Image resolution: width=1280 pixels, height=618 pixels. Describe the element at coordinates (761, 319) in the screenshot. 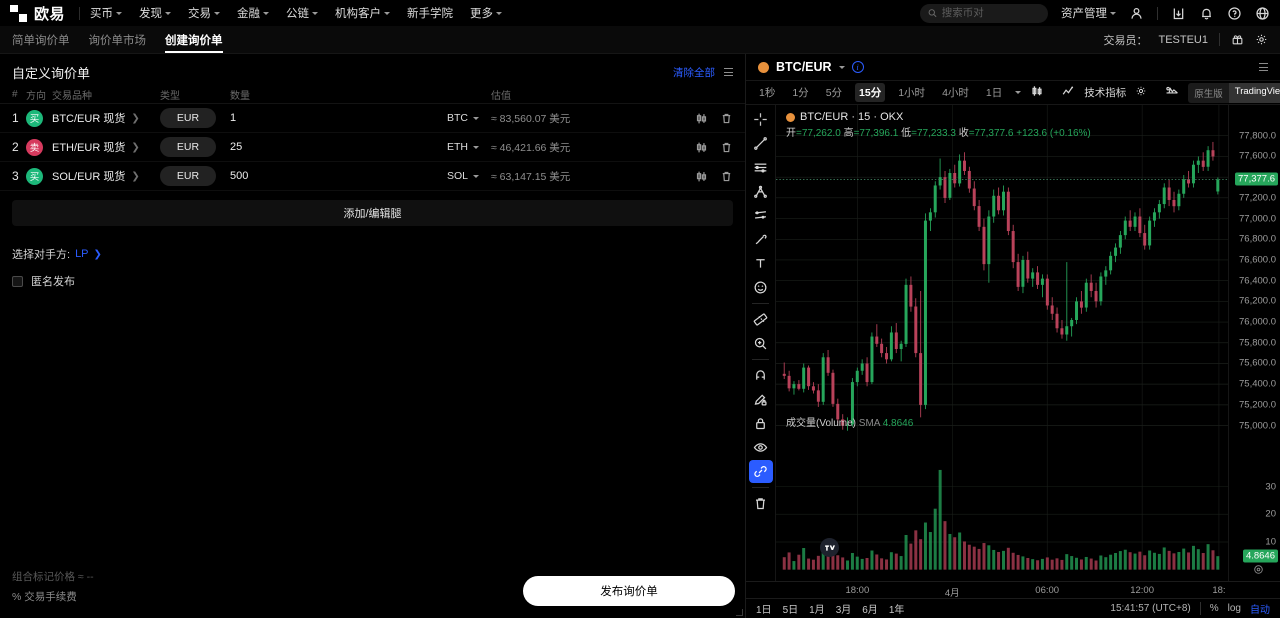

I see `ruler-icon` at that location.